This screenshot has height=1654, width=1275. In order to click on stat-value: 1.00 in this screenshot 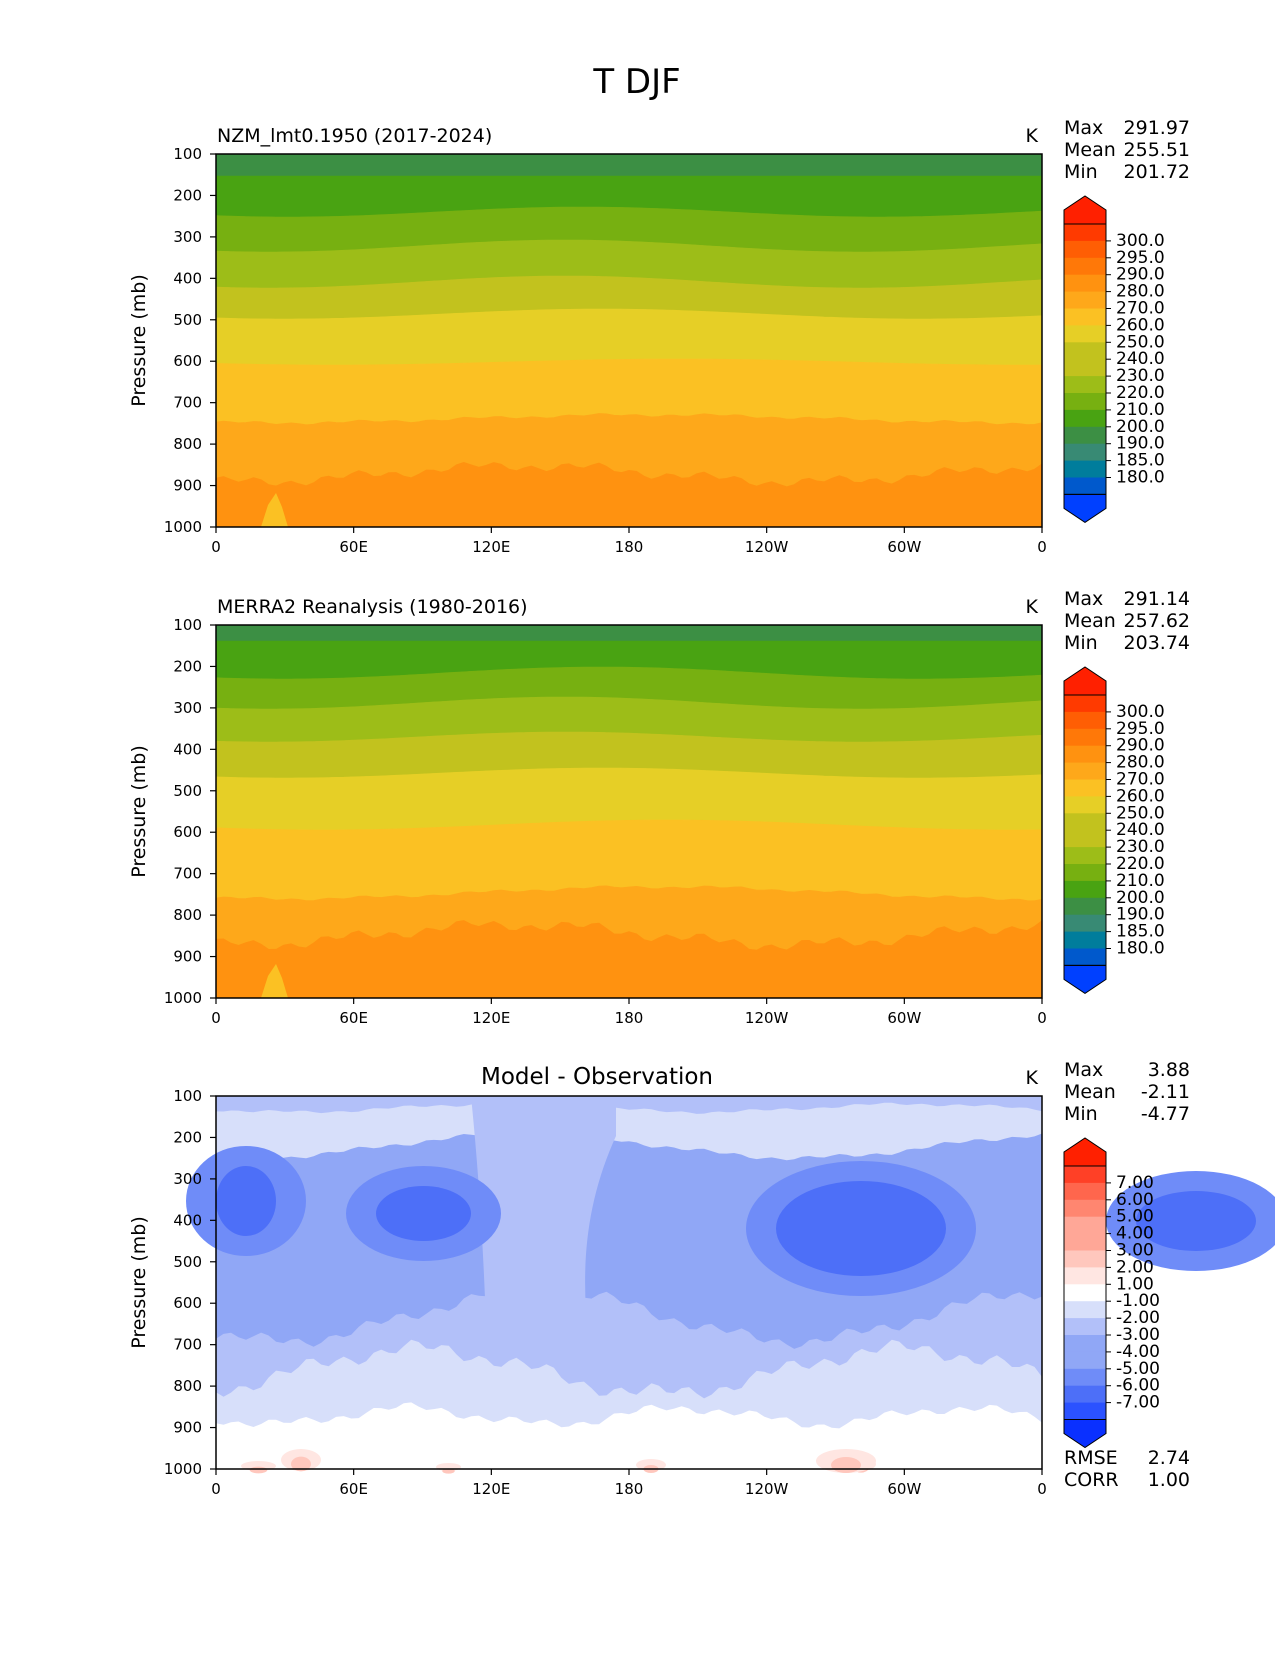, I will do `click(1169, 1480)`.